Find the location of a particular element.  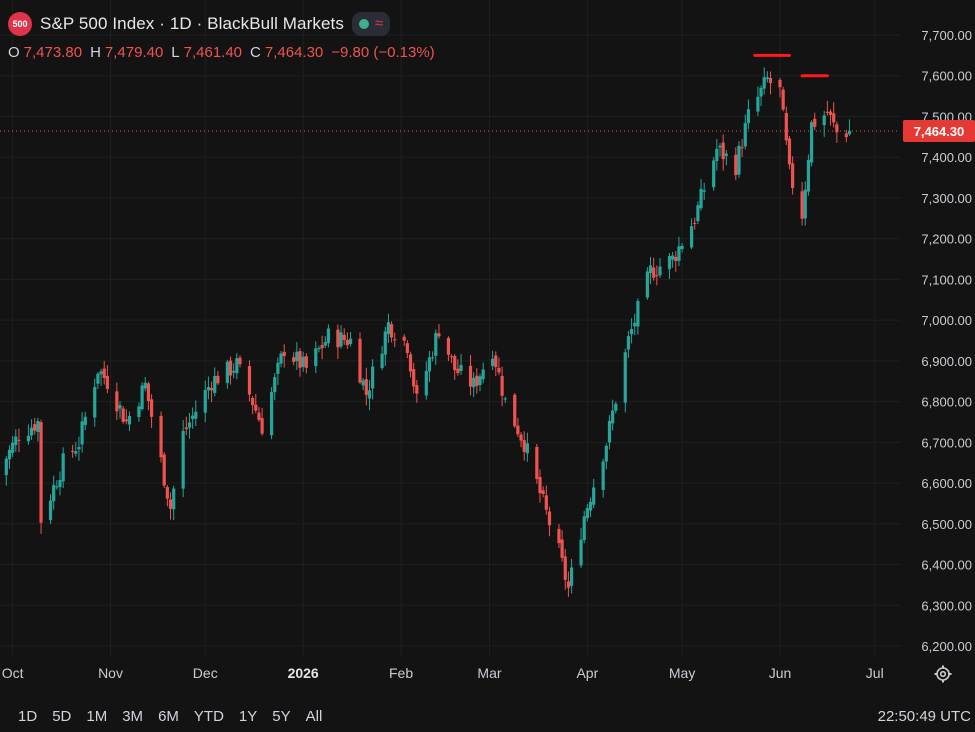

range-ytd-button: YTD is located at coordinates (208, 716).